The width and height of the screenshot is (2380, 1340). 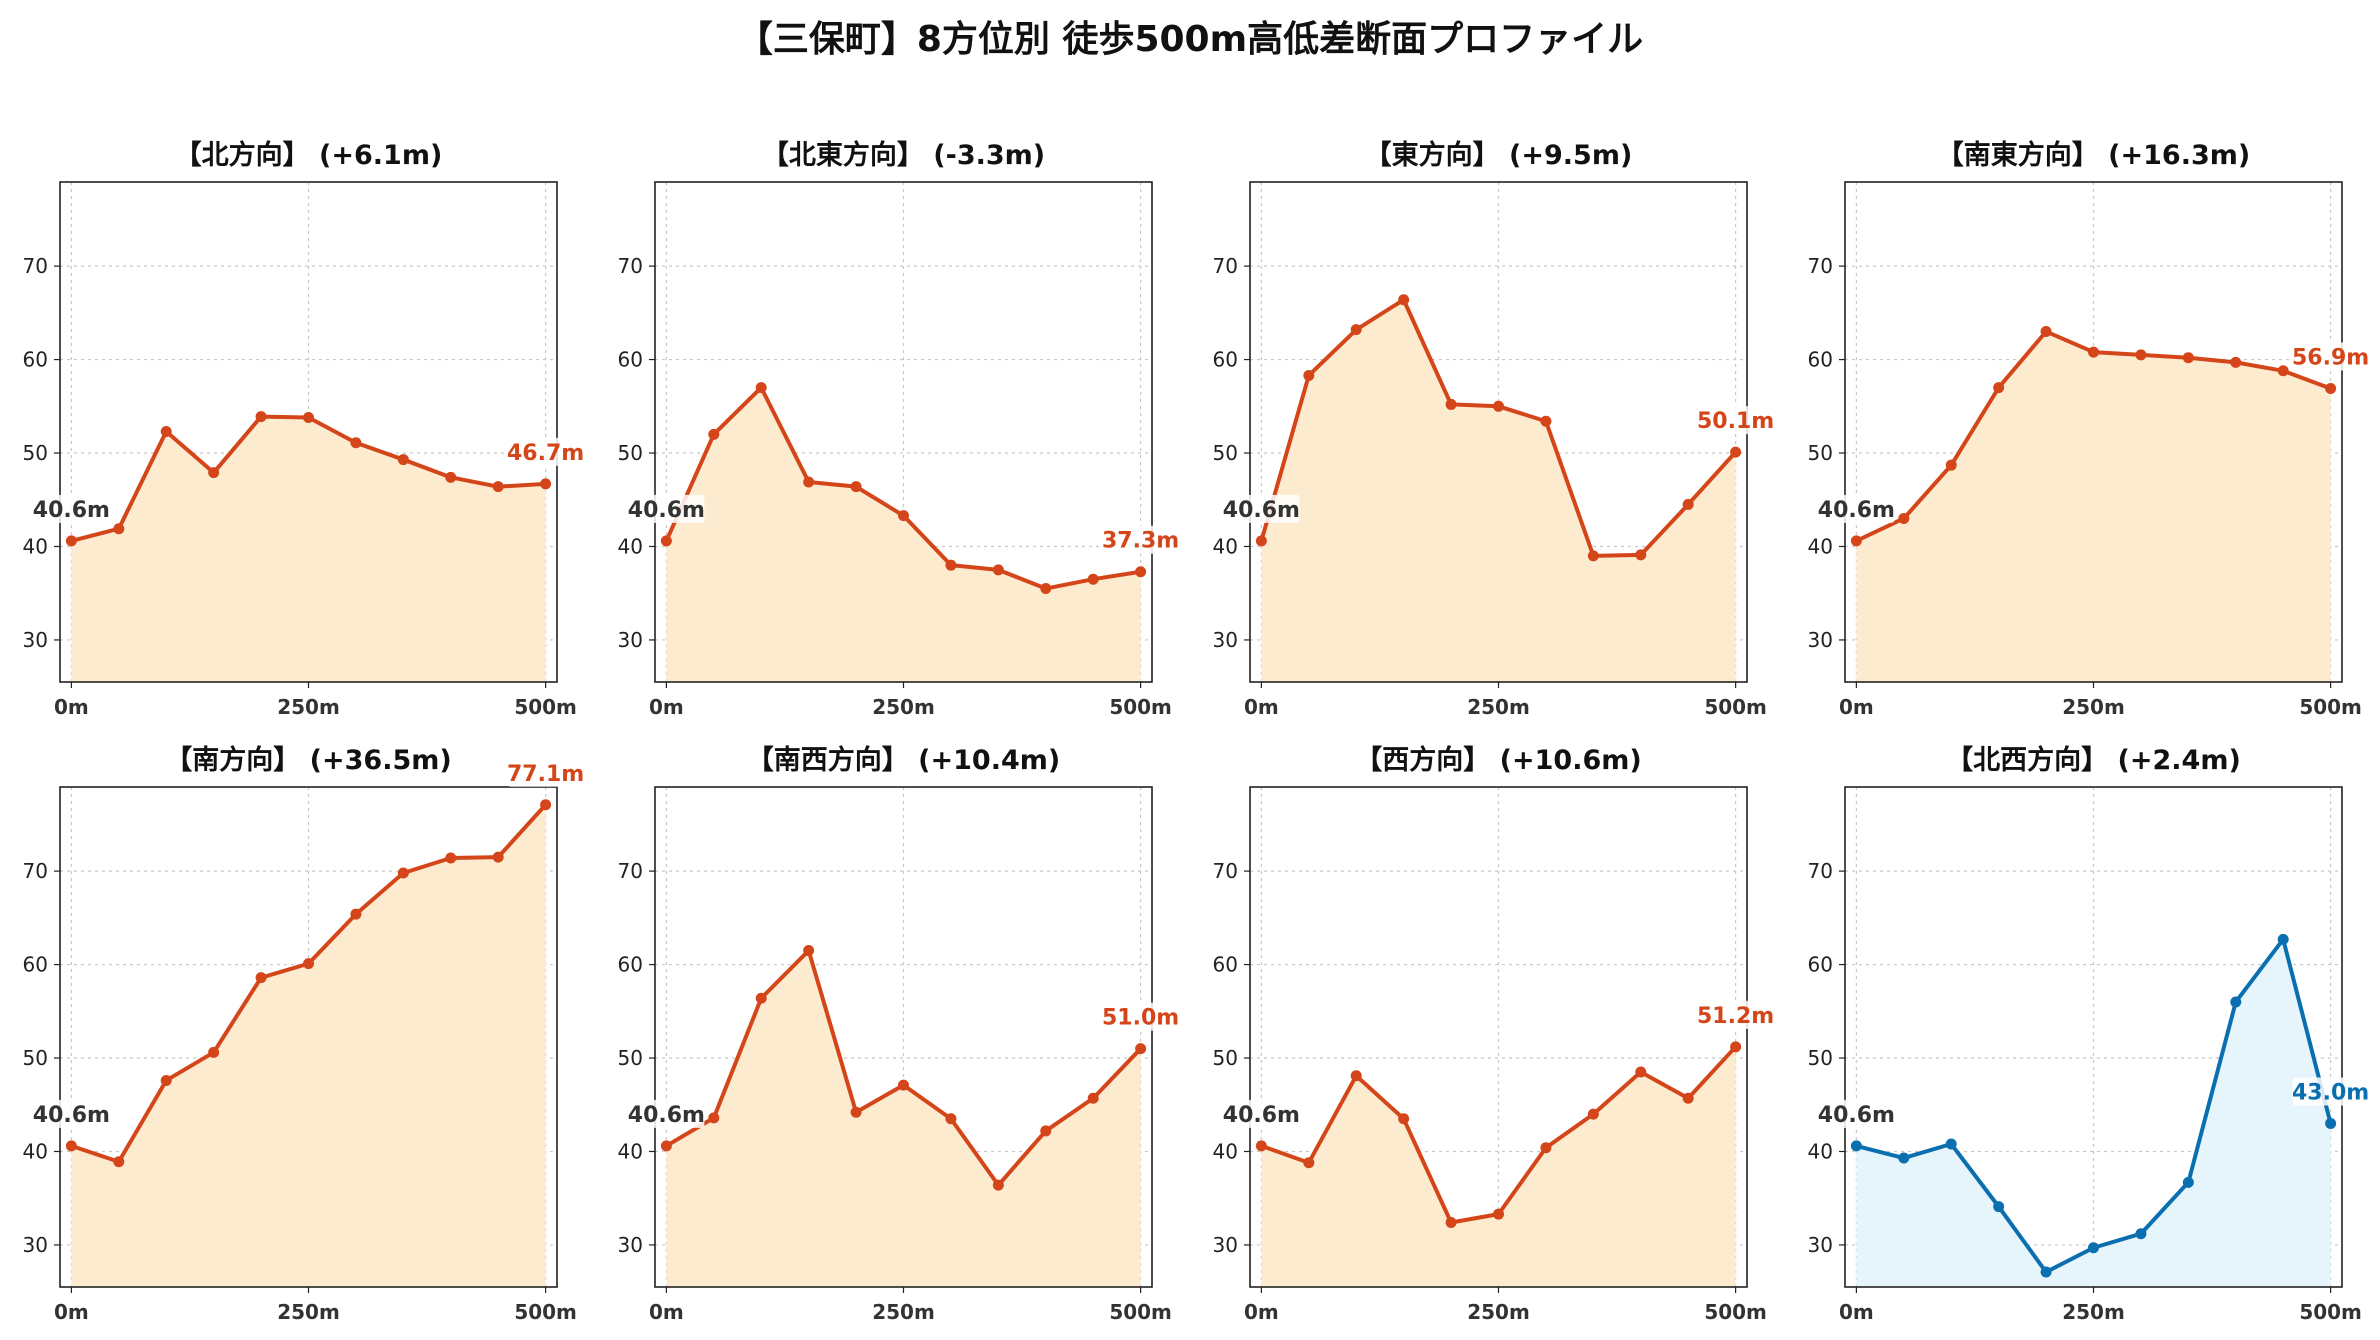 What do you see at coordinates (1190, 39) in the screenshot?
I see `page-title: 【三保町】8方位別 徒歩500m高低差断面プロファイル` at bounding box center [1190, 39].